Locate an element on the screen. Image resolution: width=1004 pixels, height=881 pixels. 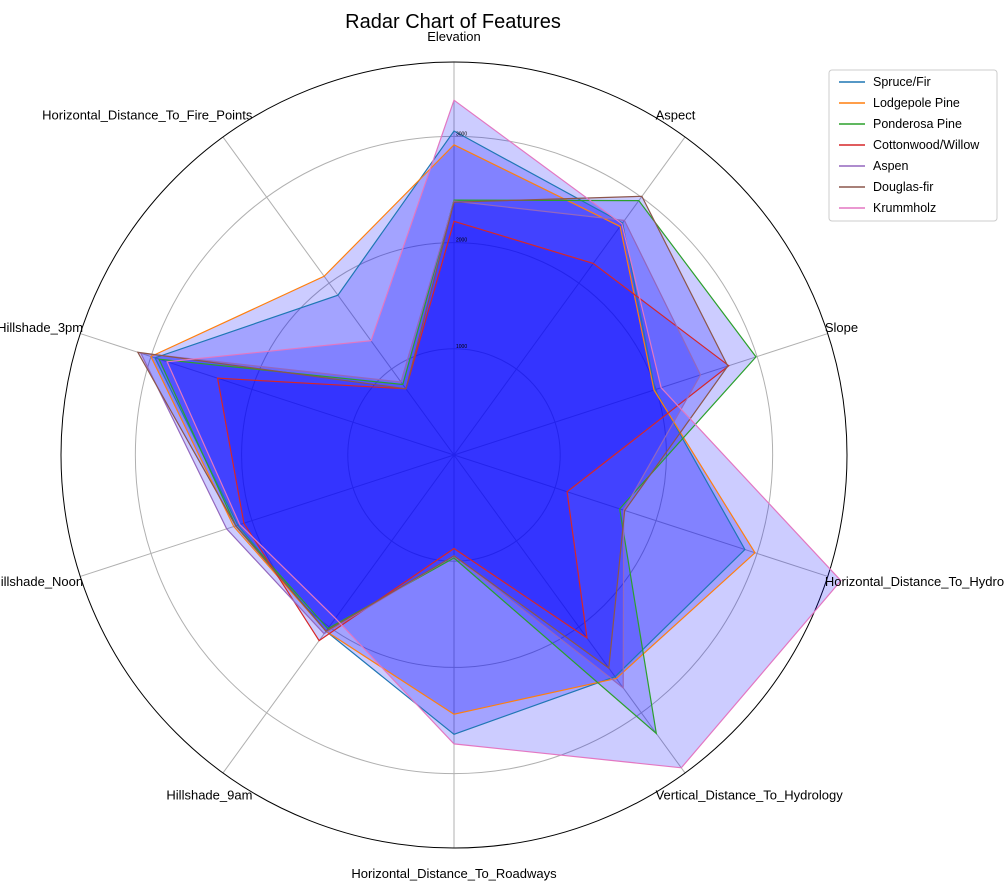
legend-label: Cottonwood/Willow is located at coordinates (926, 145).